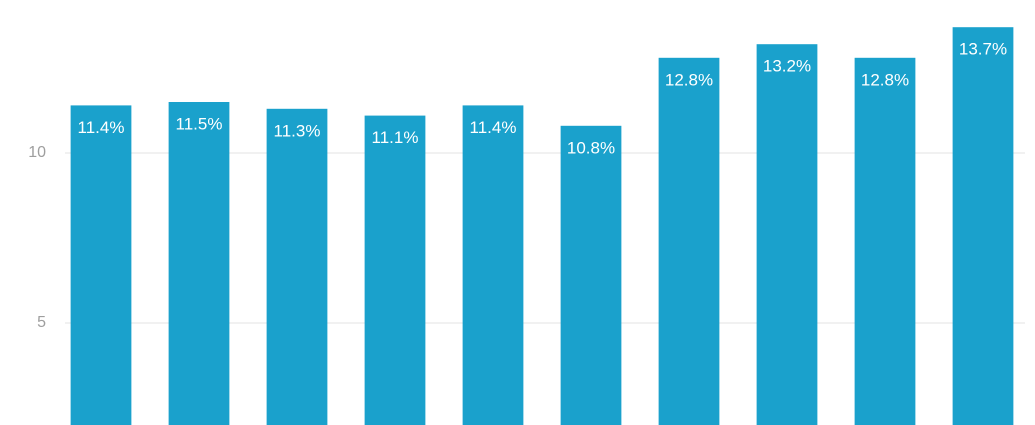  Describe the element at coordinates (297, 130) in the screenshot. I see `value-label: 11.3%` at that location.